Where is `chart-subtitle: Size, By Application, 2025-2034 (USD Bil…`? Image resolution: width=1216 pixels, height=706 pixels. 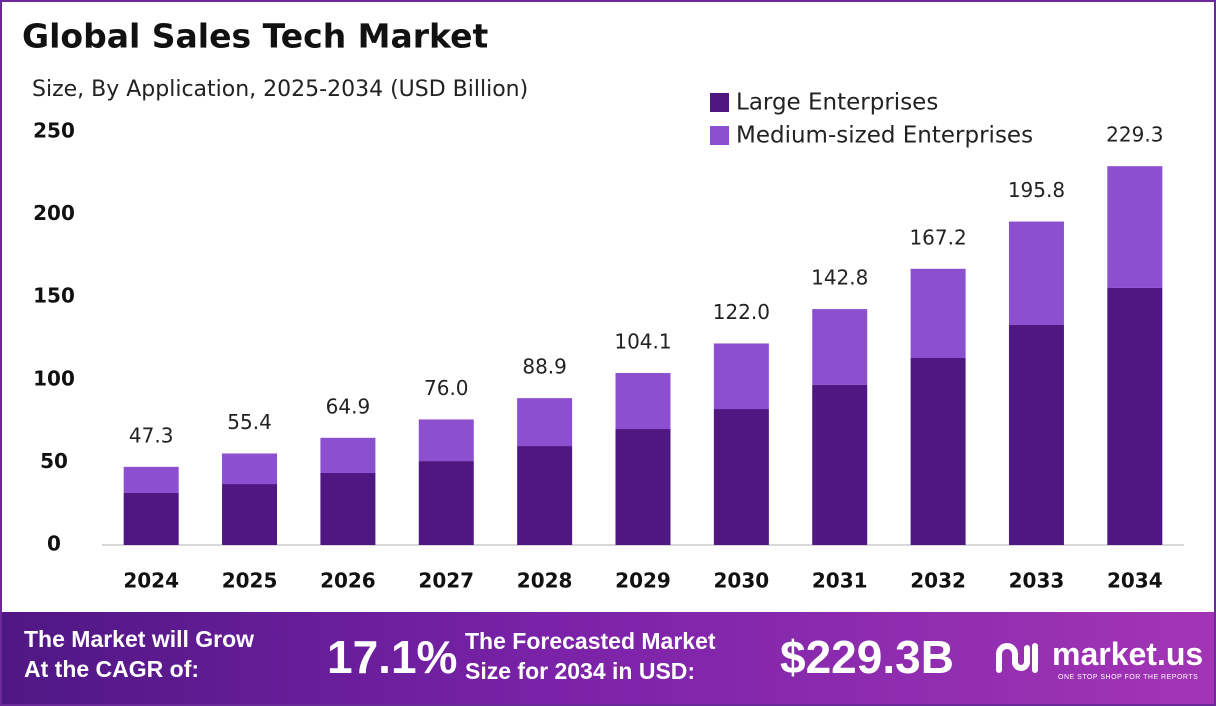 chart-subtitle: Size, By Application, 2025-2034 (USD Bil… is located at coordinates (280, 89).